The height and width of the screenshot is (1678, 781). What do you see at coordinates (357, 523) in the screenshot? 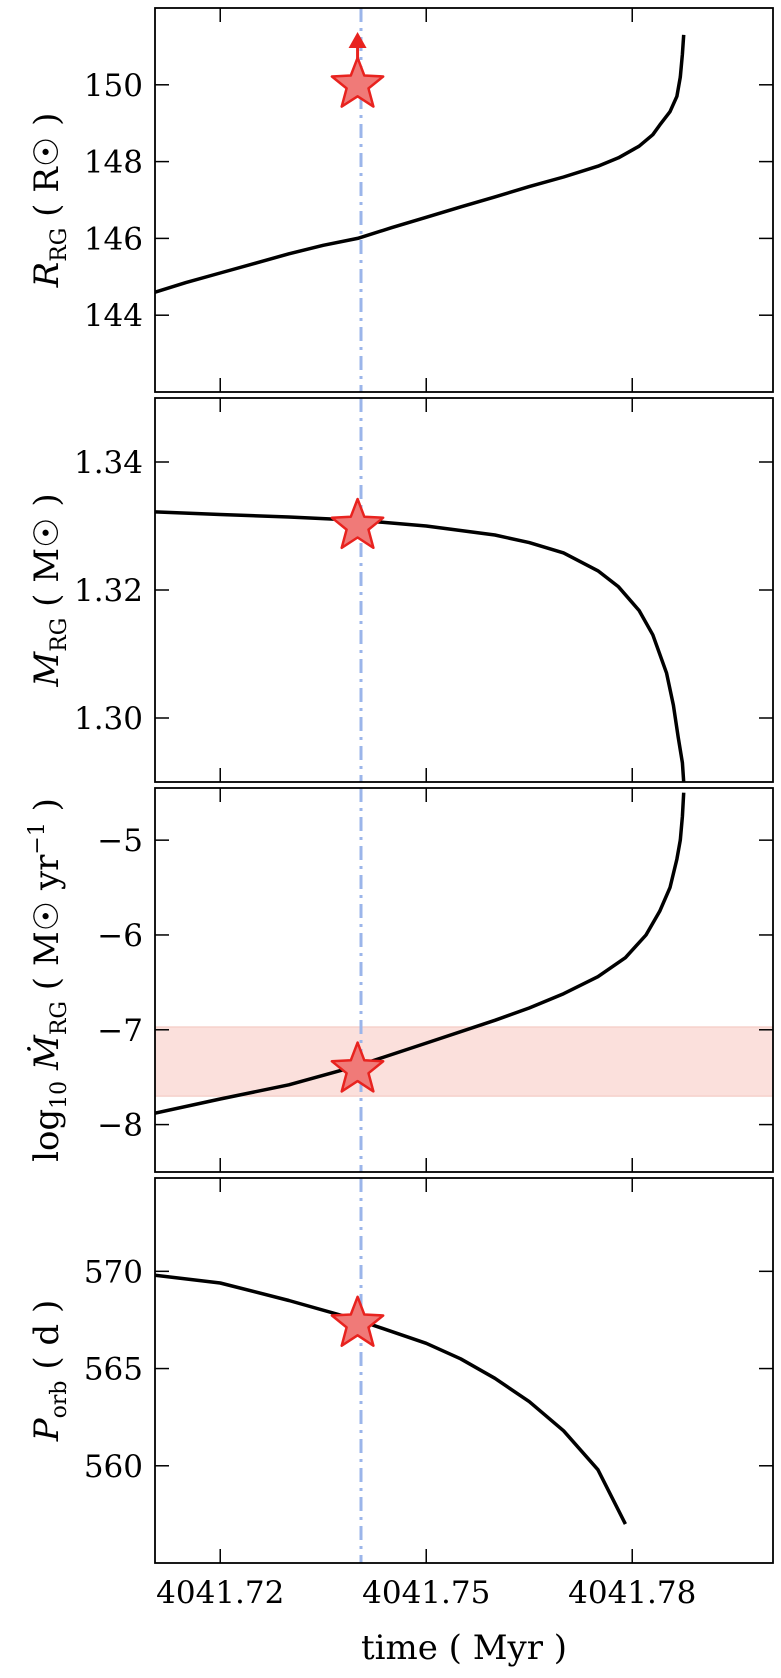
I see `star-marker-mass` at bounding box center [357, 523].